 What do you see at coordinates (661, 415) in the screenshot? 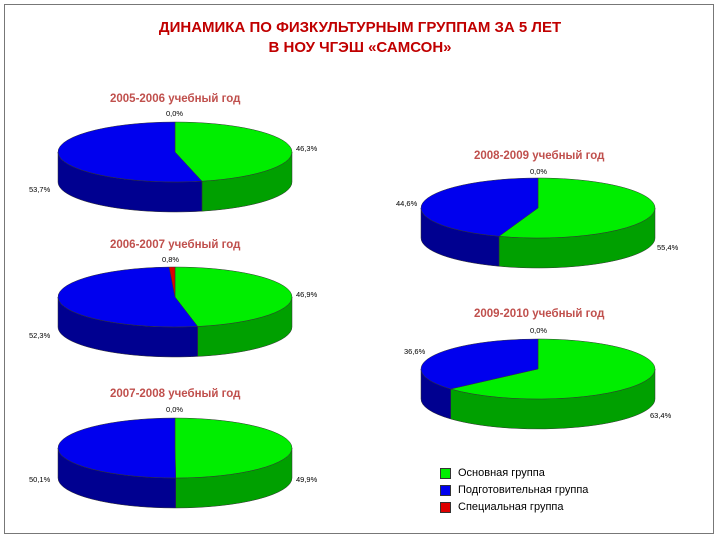
I see `pie-data-label: 63,4%` at bounding box center [661, 415].